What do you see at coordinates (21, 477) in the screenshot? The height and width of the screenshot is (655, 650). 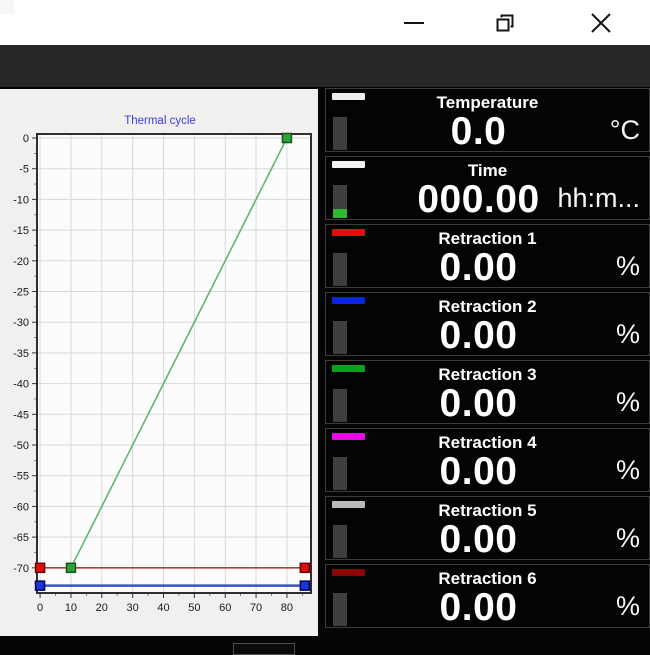 I see `y-tick-label: -55` at bounding box center [21, 477].